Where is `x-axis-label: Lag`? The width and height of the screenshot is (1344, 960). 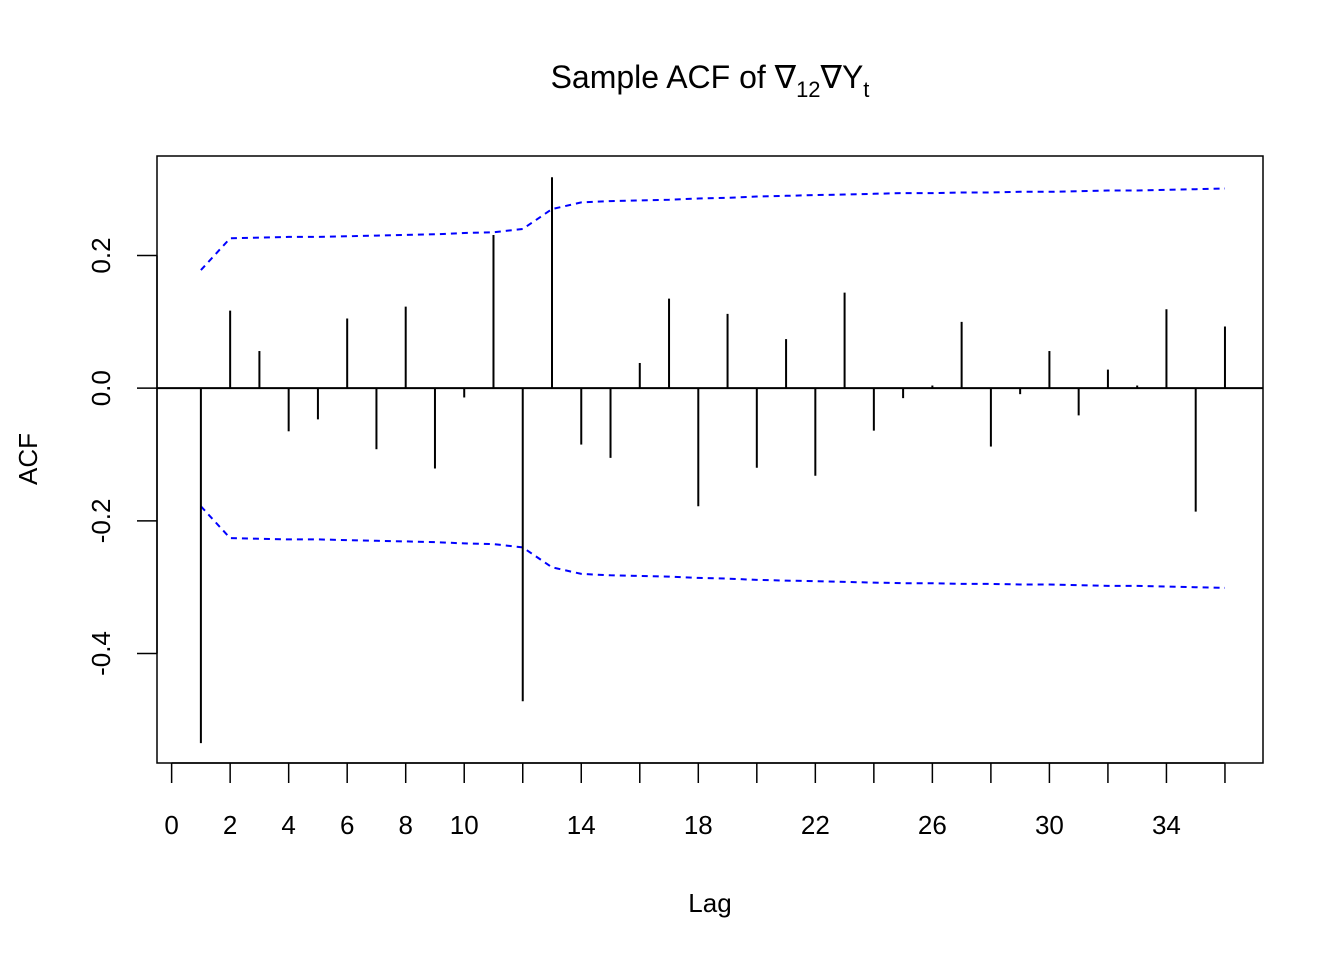 x-axis-label: Lag is located at coordinates (709, 903).